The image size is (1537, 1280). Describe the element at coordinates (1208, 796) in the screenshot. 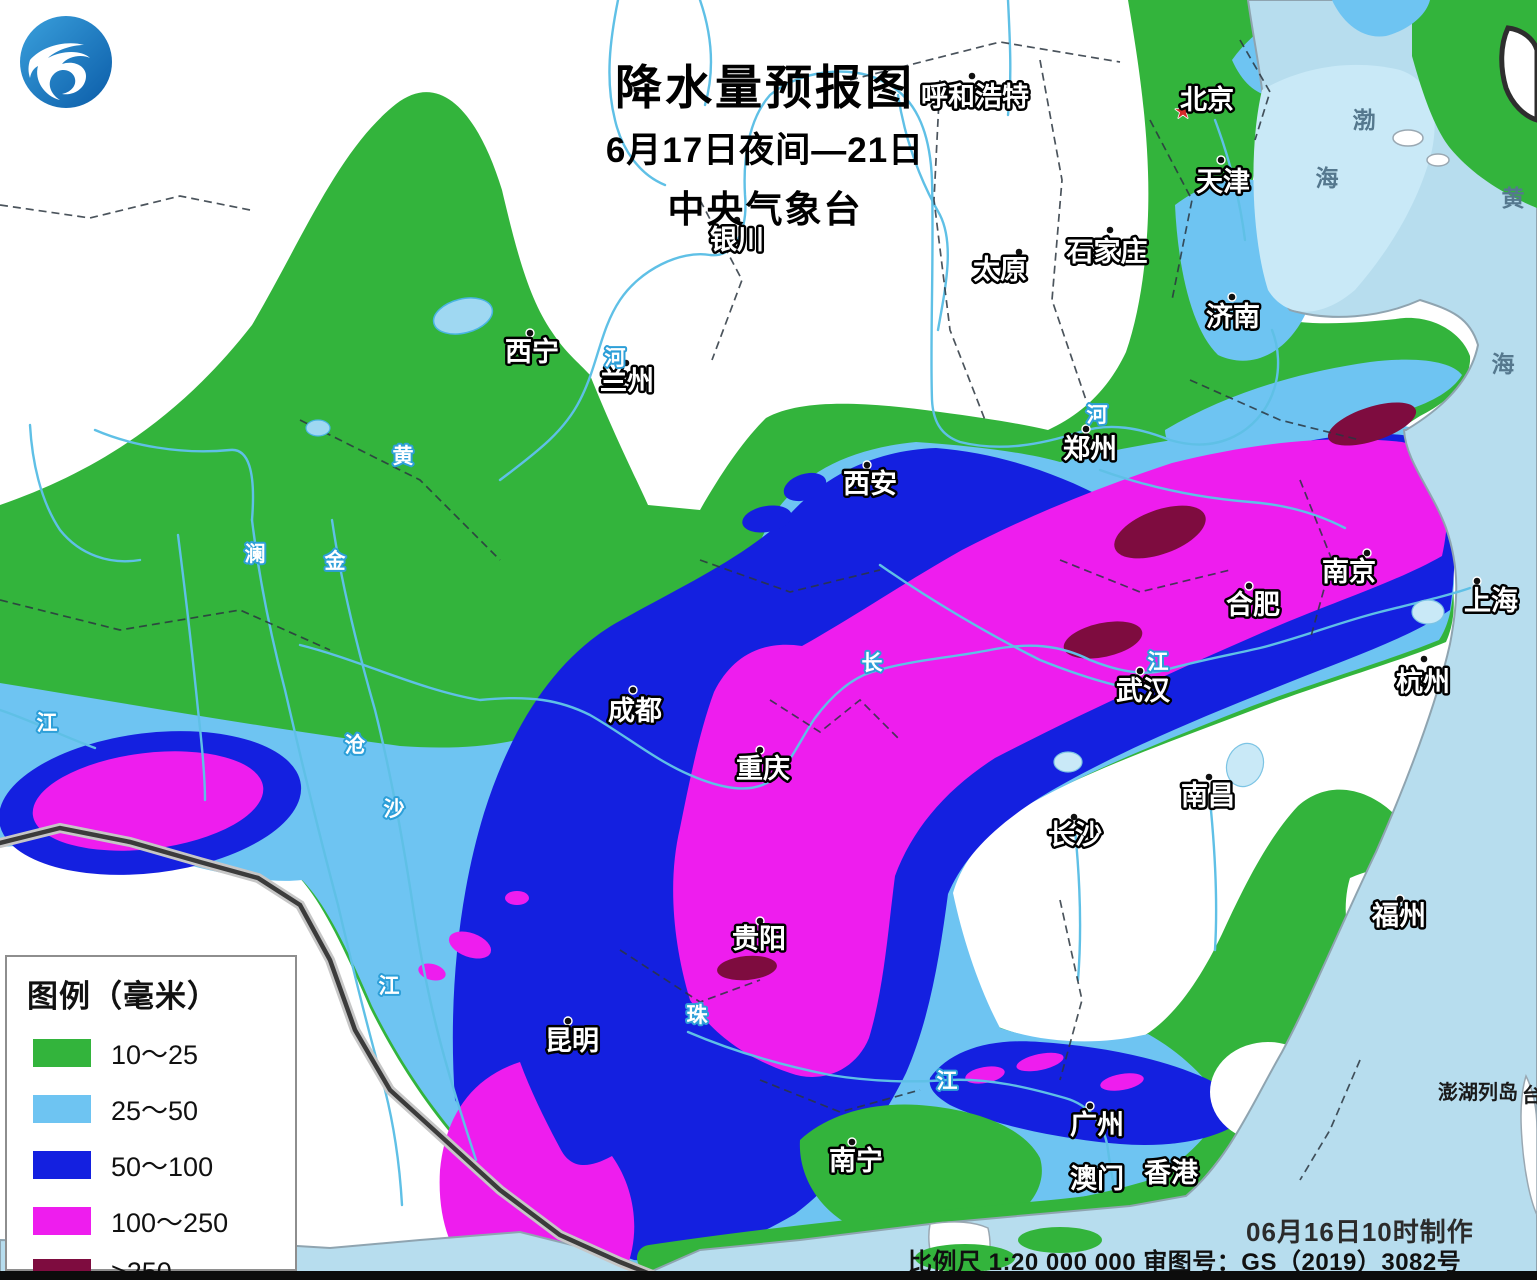

I see `city-label: 南昌` at that location.